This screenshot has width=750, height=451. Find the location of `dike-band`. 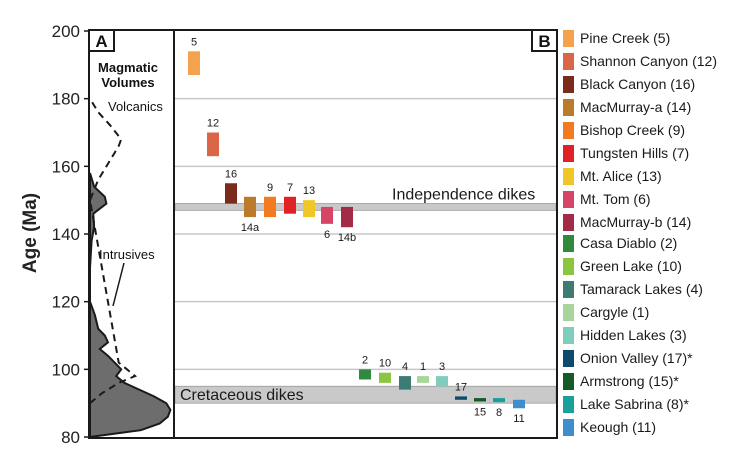

dike-band is located at coordinates (365, 207).